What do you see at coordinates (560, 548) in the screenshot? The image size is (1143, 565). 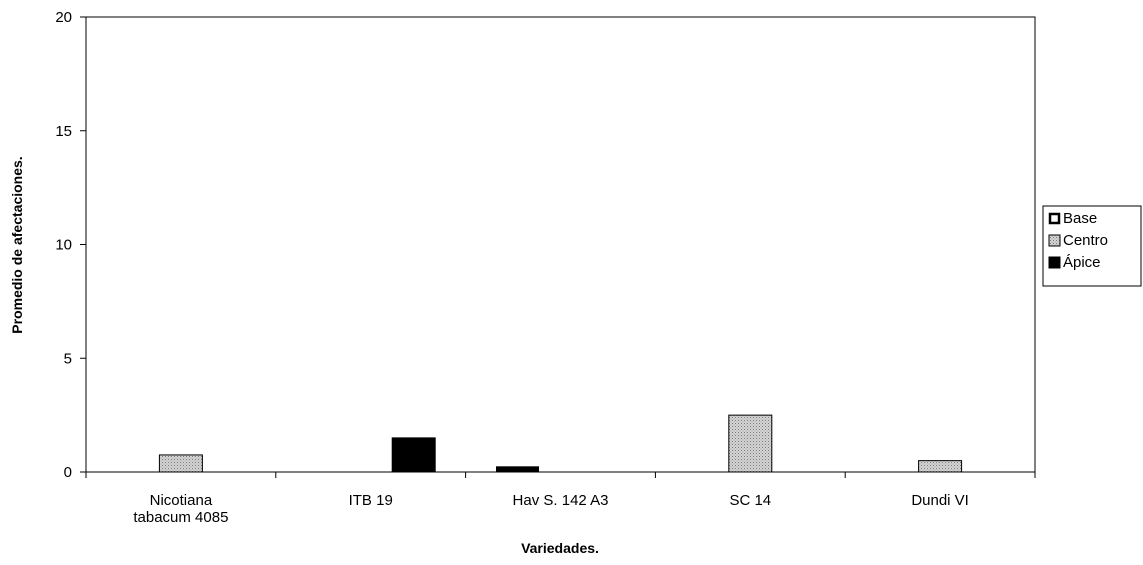 I see `x-axis-title: Variedades.` at bounding box center [560, 548].